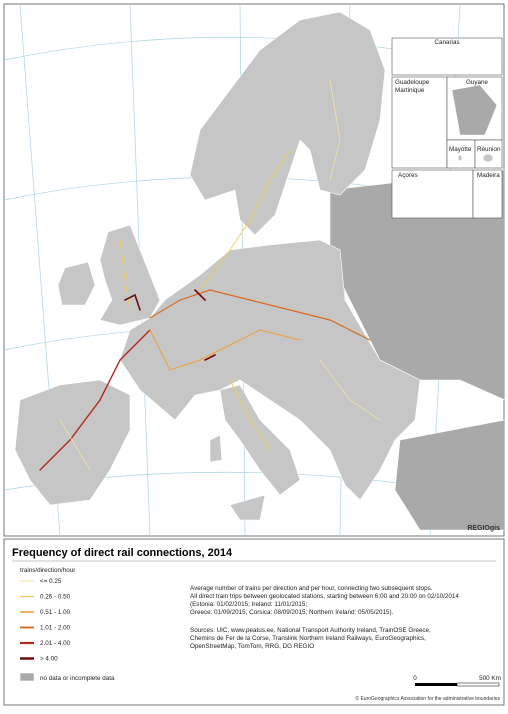 This screenshot has height=714, width=508. Describe the element at coordinates (77, 678) in the screenshot. I see `legend-label: no data or incomplete data` at that location.